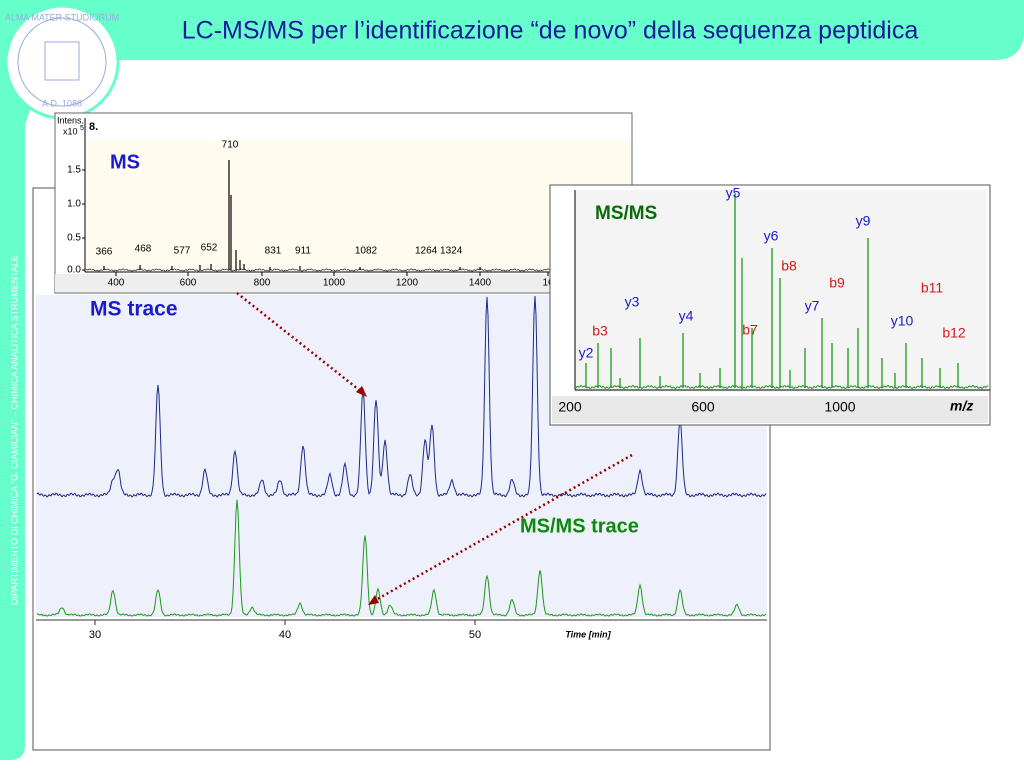  Describe the element at coordinates (961, 406) in the screenshot. I see `msms-xlabel: m/z` at that location.